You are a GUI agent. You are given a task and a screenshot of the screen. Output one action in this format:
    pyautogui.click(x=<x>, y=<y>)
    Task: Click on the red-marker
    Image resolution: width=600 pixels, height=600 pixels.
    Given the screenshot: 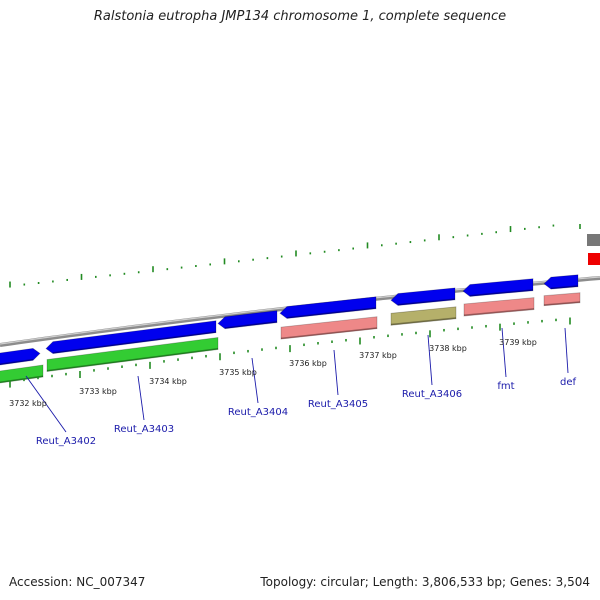 What is the action you would take?
    pyautogui.click(x=594, y=259)
    